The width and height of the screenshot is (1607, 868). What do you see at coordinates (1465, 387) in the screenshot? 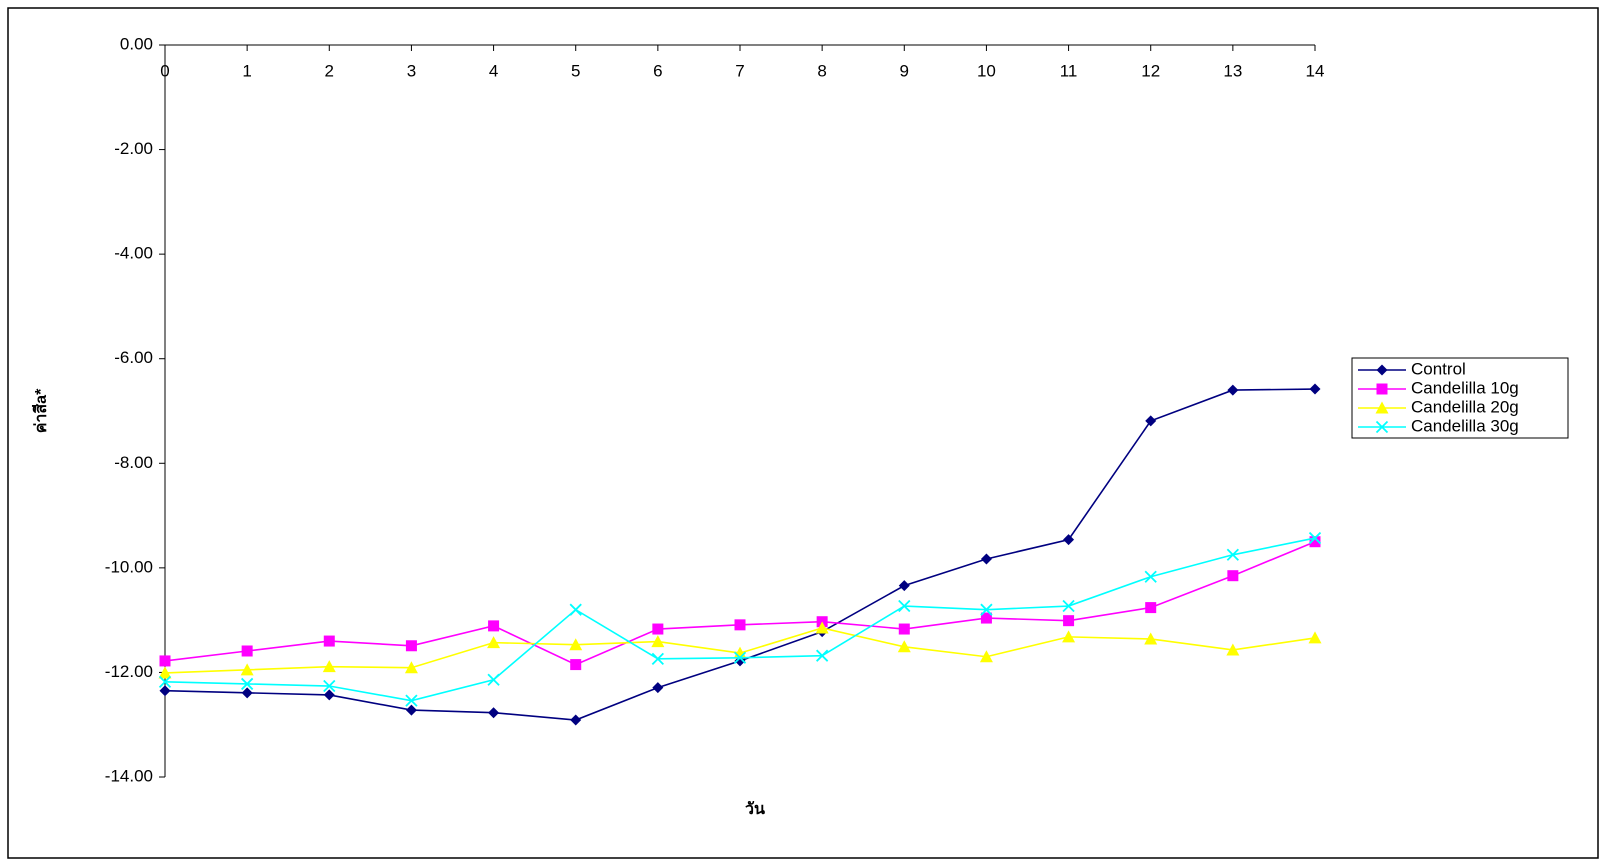
I see `legend-label: Candelilla 10g` at bounding box center [1465, 387].